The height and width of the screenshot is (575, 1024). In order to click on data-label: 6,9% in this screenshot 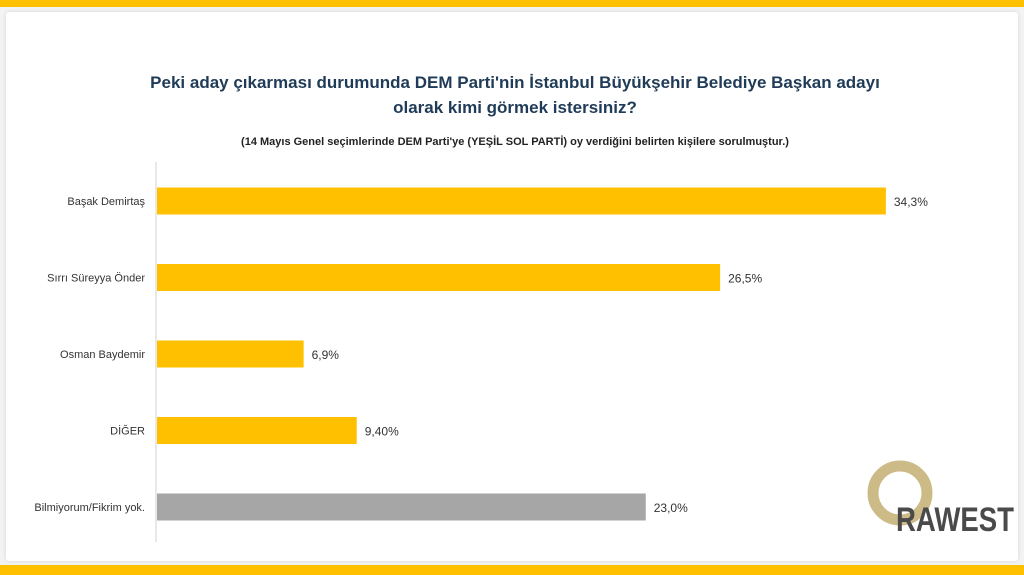, I will do `click(326, 355)`.